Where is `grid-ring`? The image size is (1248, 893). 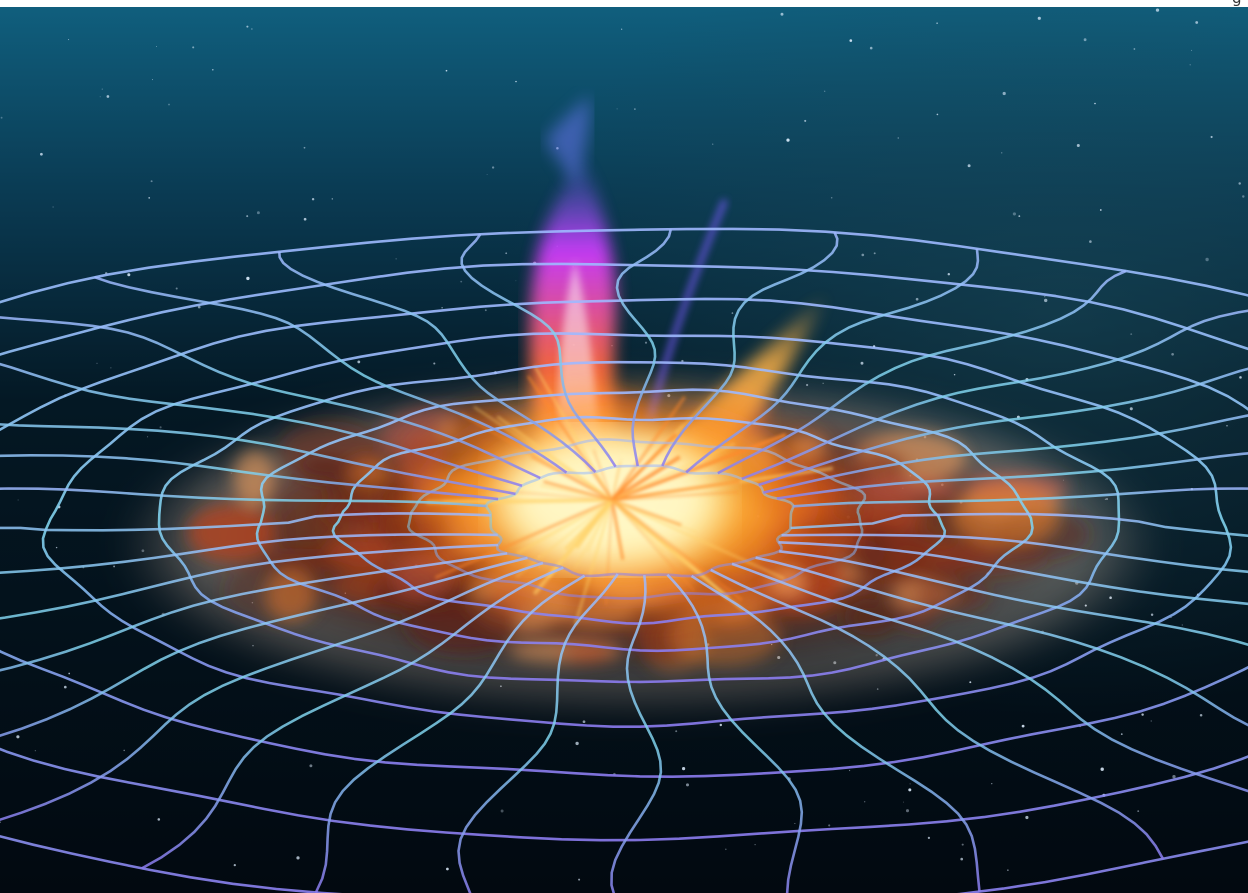 grid-ring is located at coordinates (637, 519).